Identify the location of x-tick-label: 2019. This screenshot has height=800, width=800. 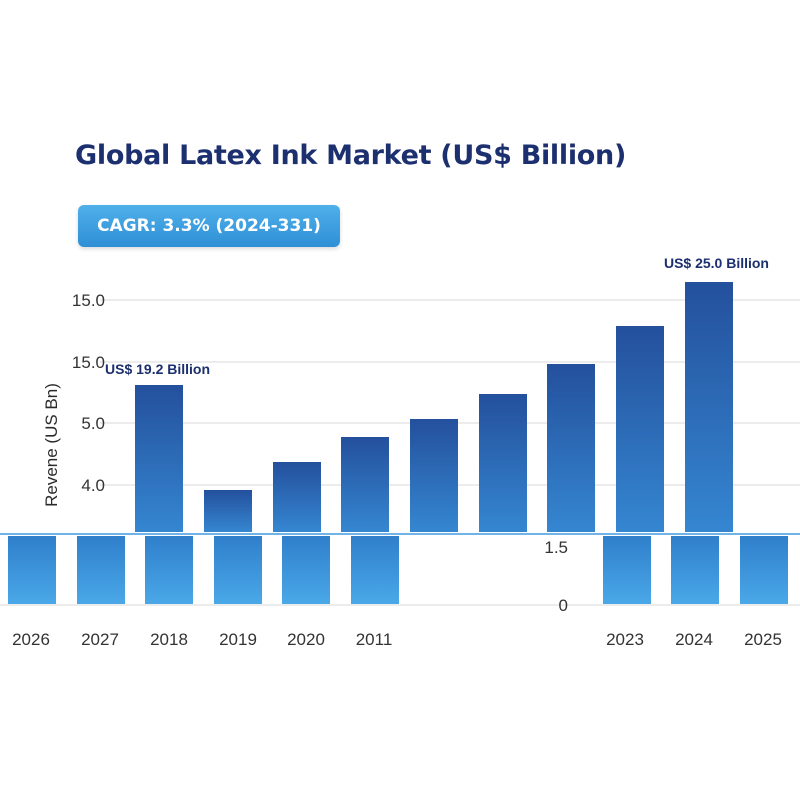
(238, 639).